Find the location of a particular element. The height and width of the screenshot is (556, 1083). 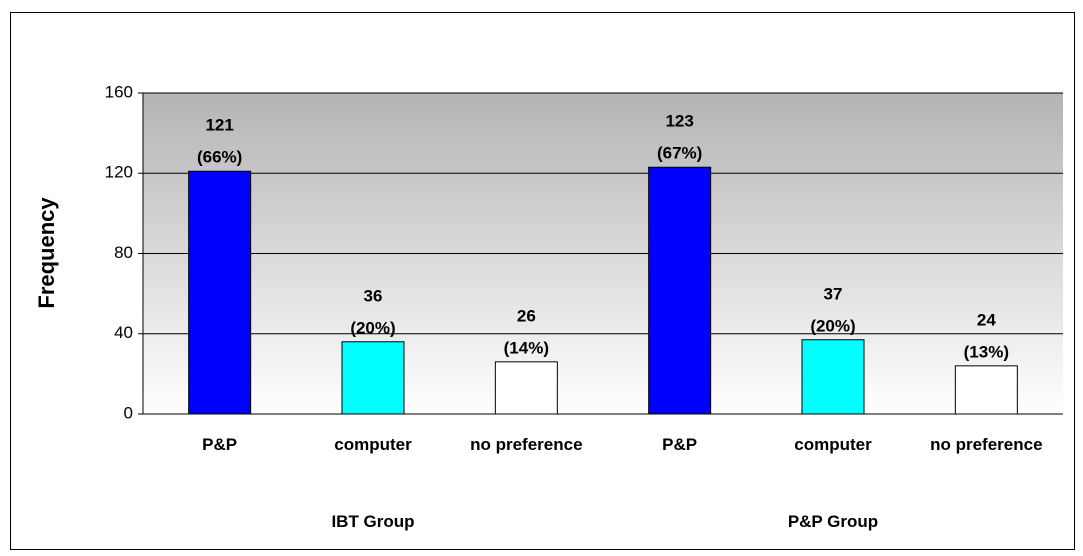

y-tick-label: 40 is located at coordinates (123, 332).